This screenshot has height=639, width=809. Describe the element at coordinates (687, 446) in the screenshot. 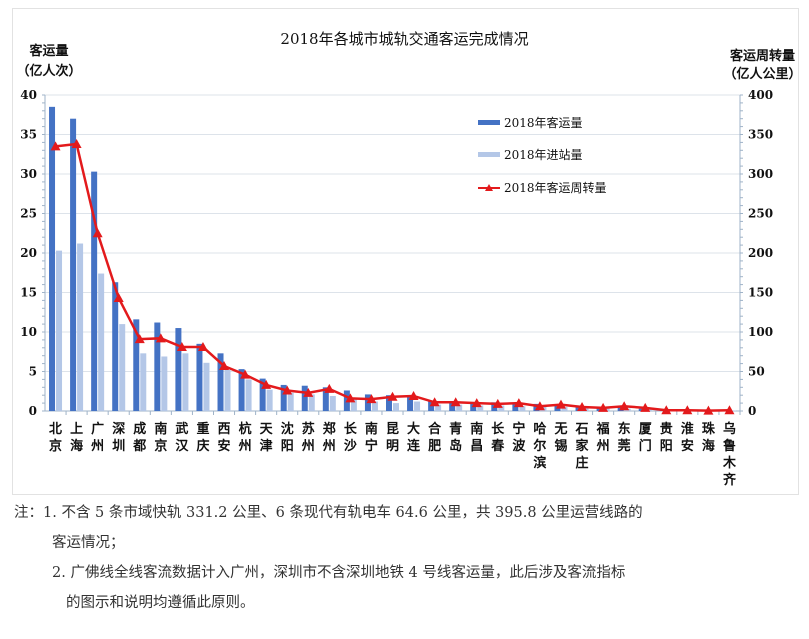

I see `category-label: 安` at that location.